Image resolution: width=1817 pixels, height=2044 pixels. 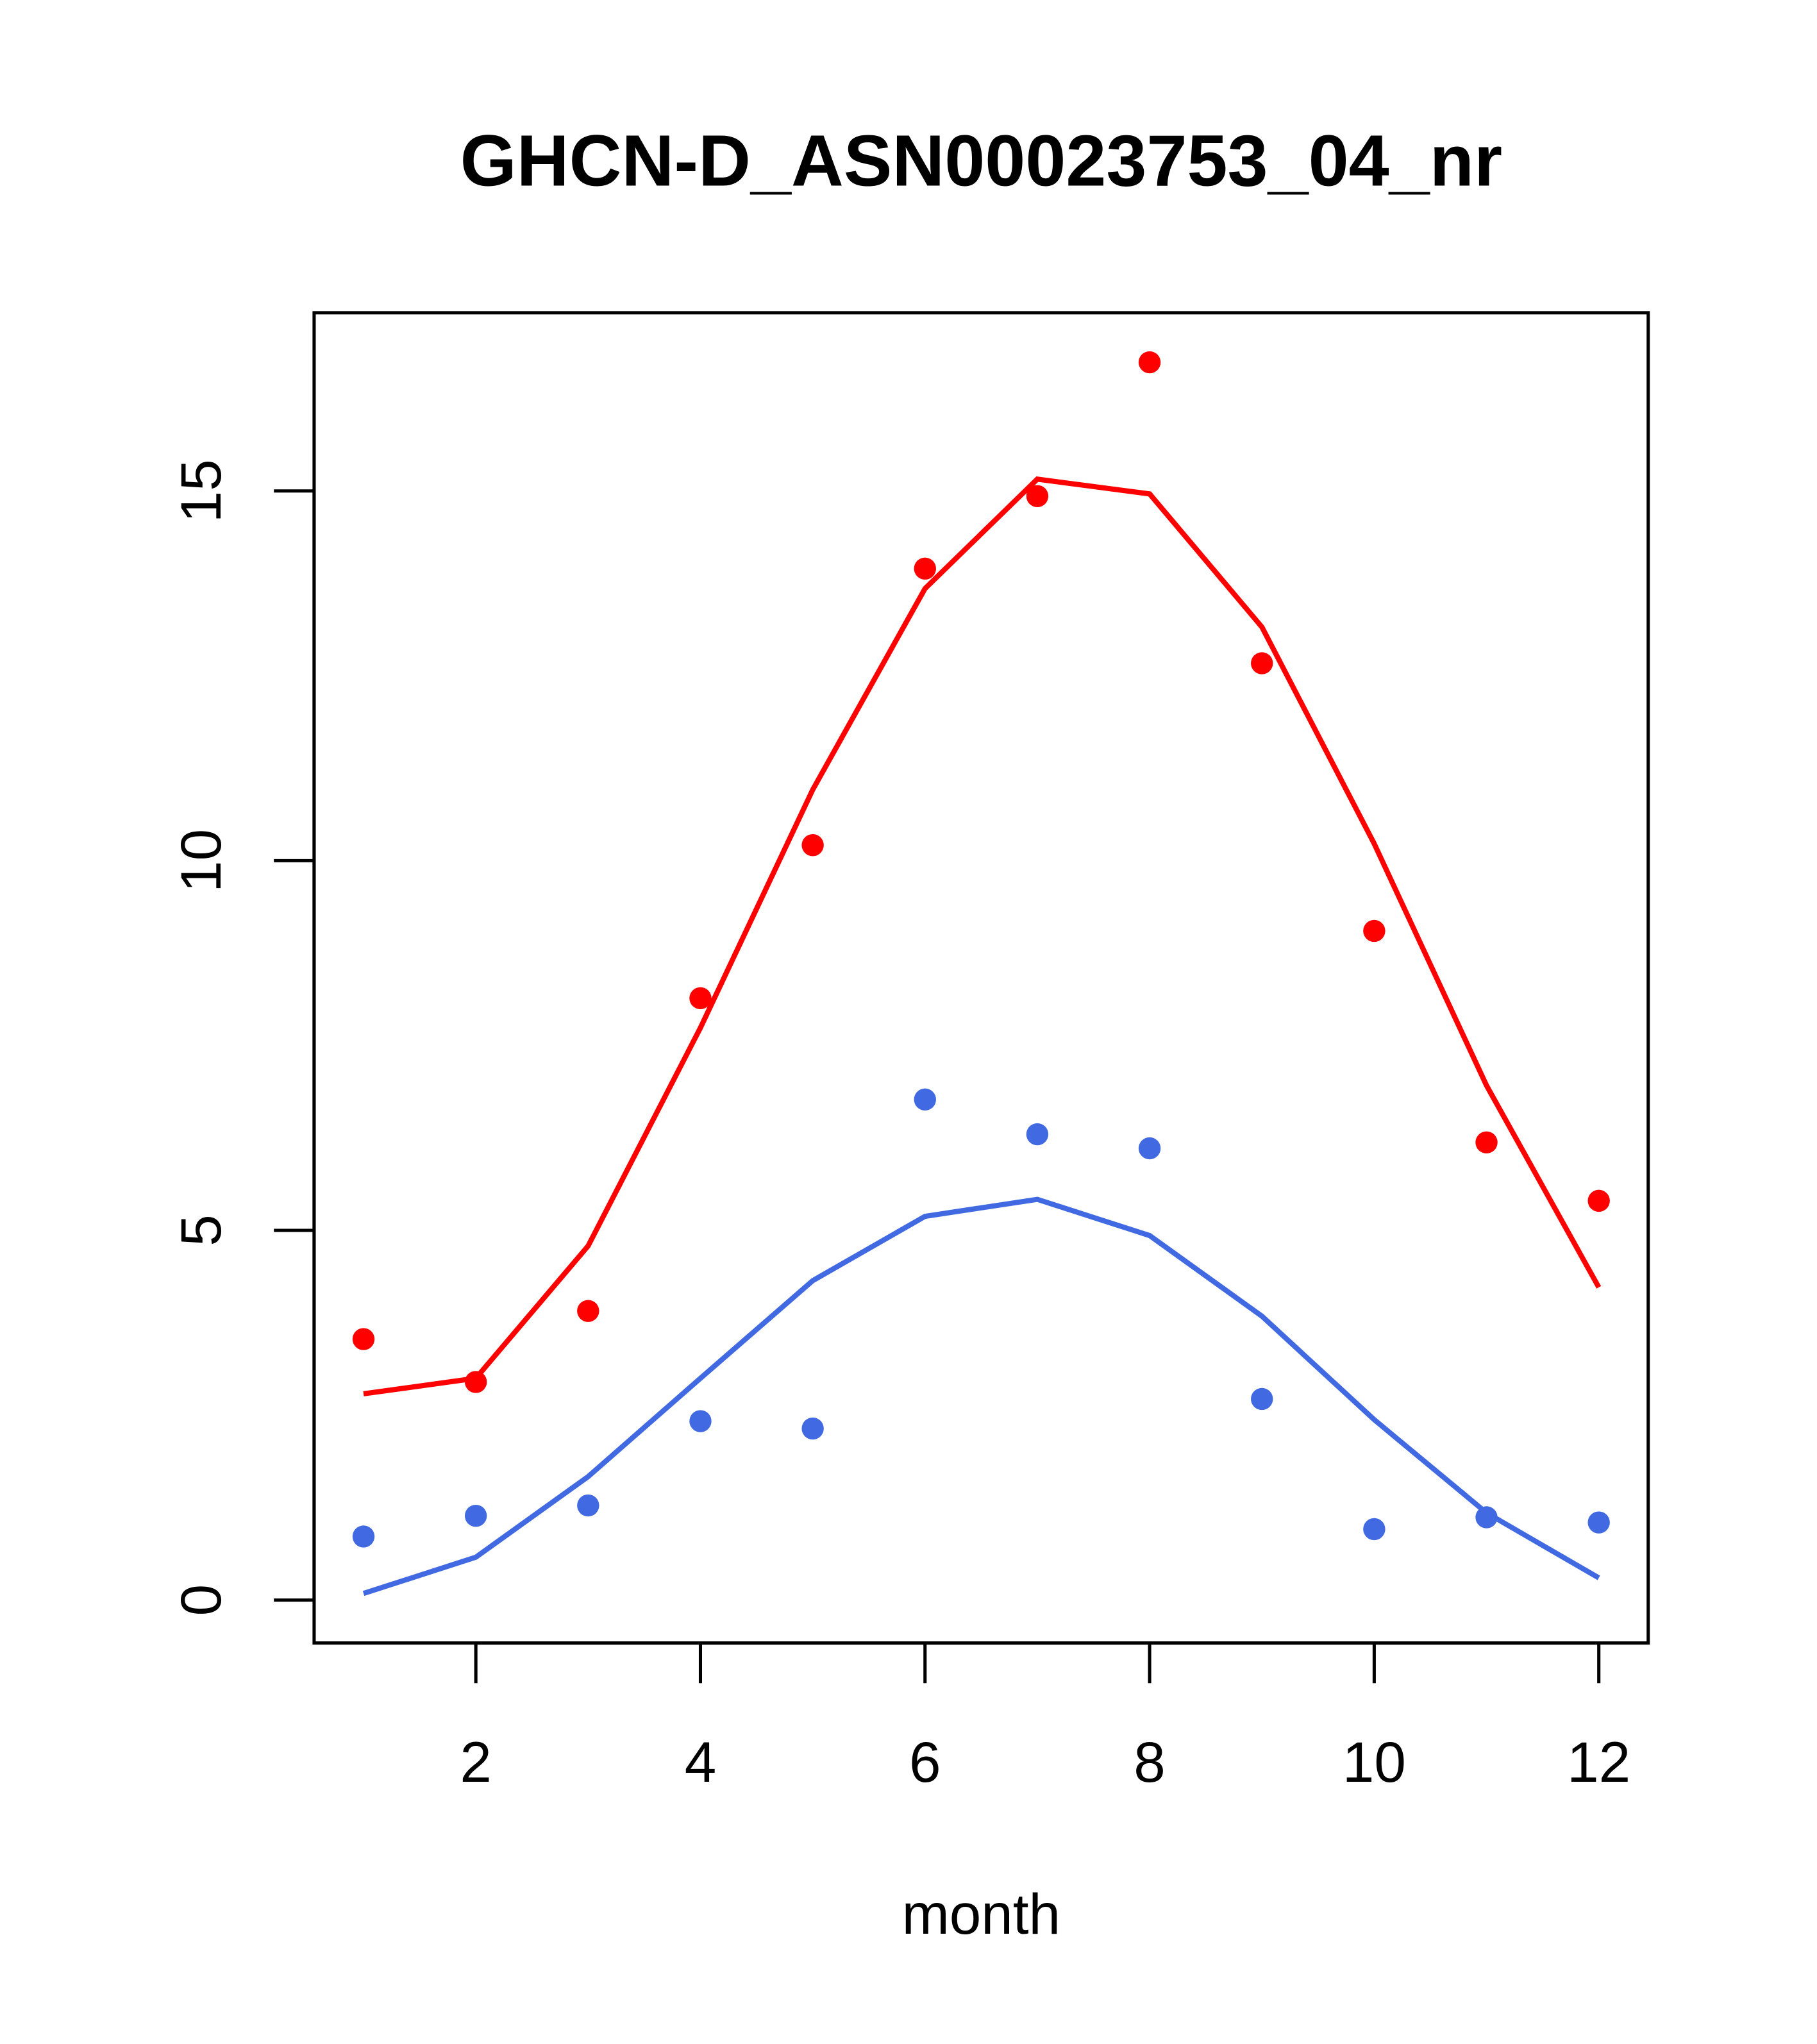 I want to click on y-tick-label: 0, so click(x=201, y=1600).